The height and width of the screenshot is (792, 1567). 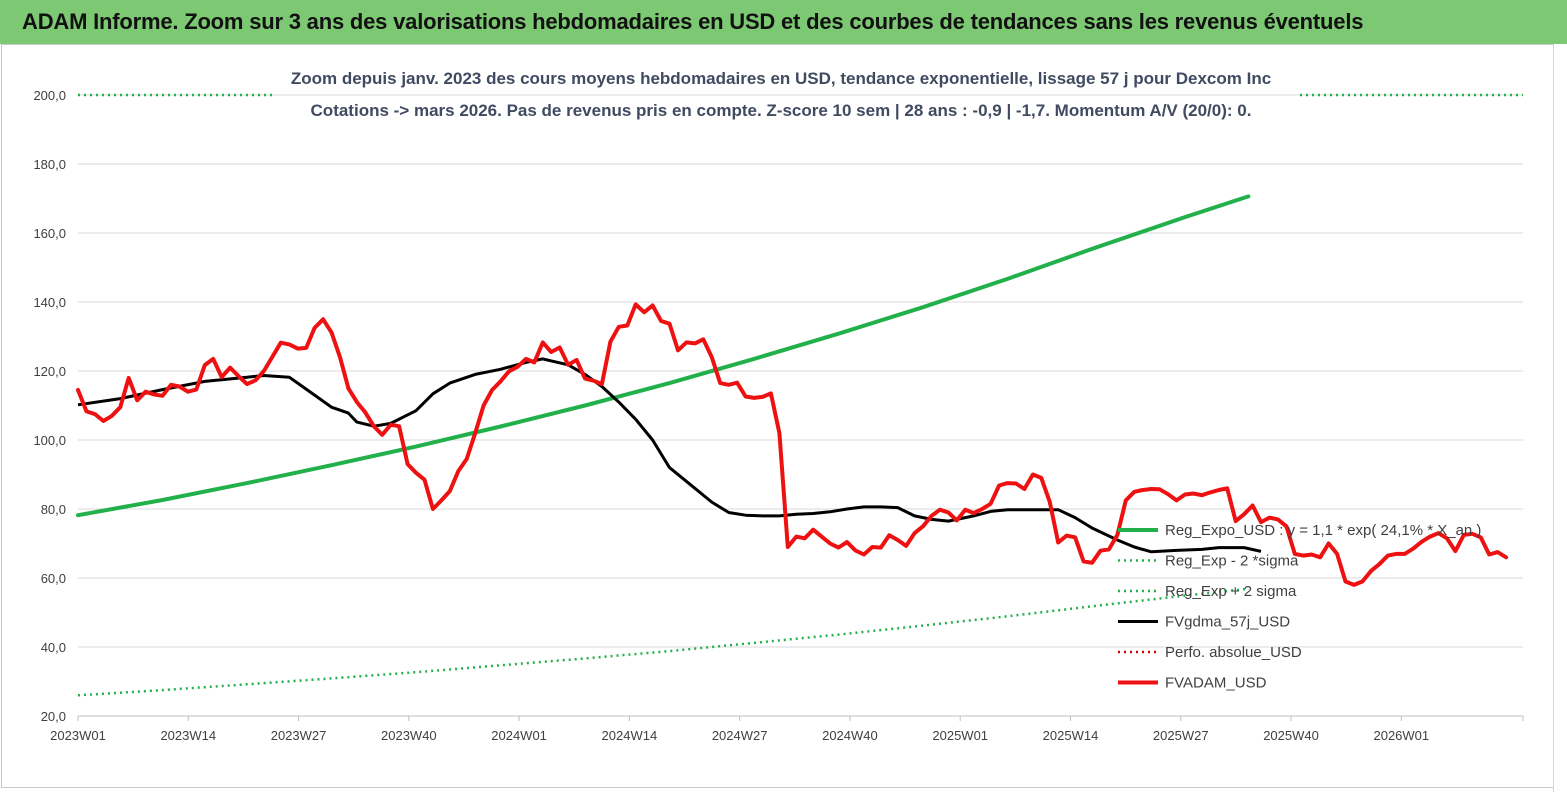 I want to click on series-line-sigma, so click(x=663, y=642).